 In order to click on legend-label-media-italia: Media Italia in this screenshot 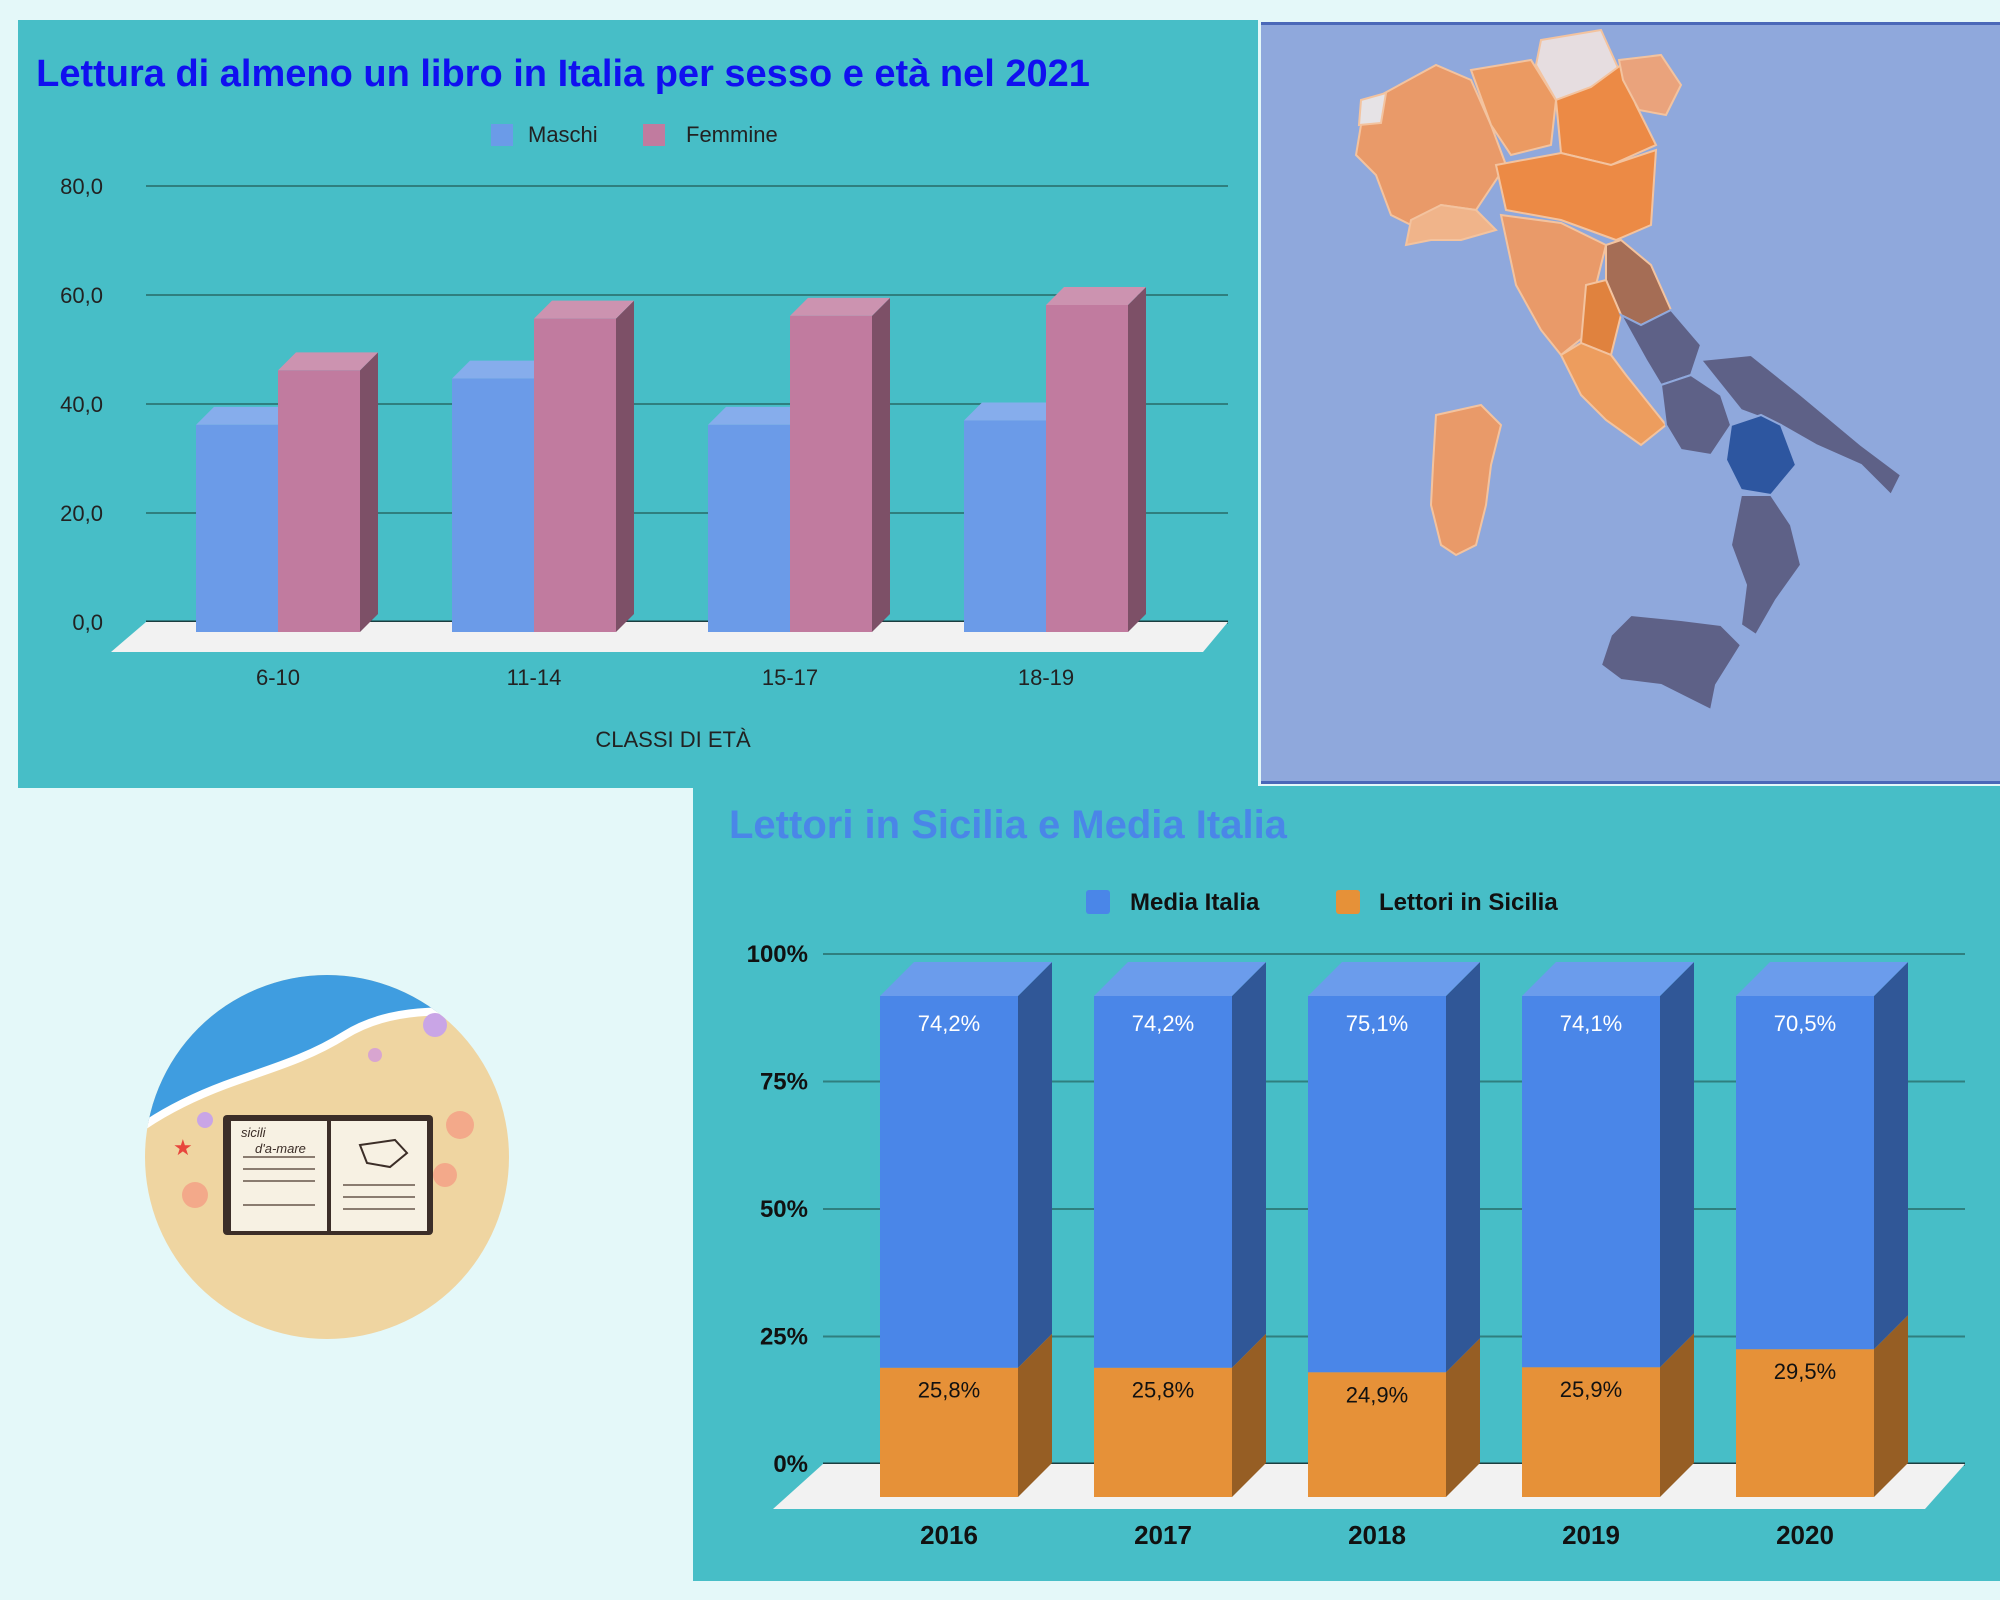, I will do `click(1195, 902)`.